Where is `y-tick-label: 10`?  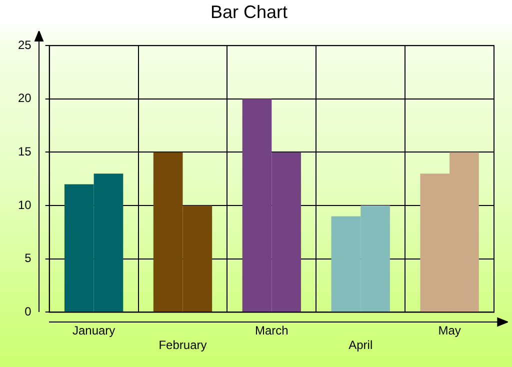
y-tick-label: 10 is located at coordinates (25, 205).